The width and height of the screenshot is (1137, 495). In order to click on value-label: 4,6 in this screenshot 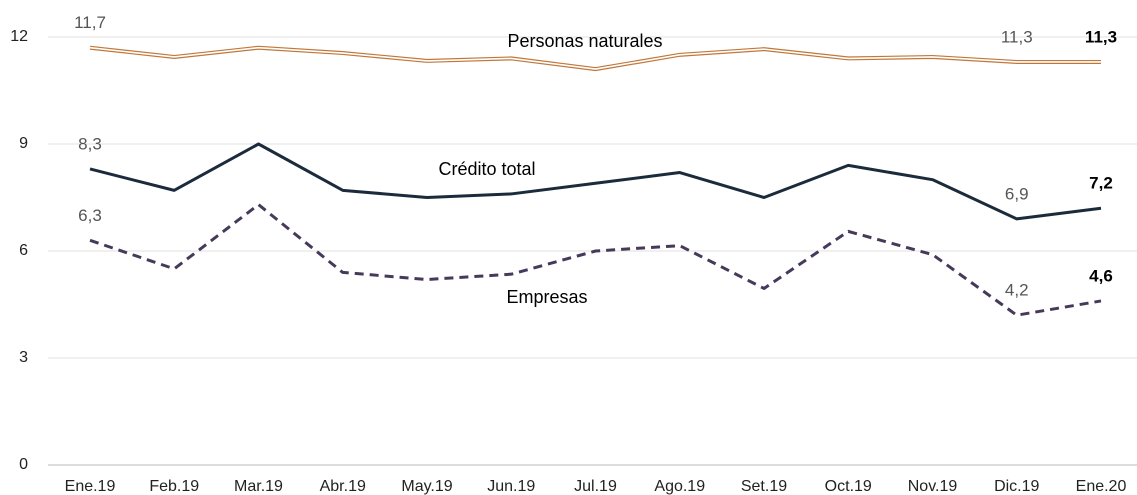, I will do `click(1101, 275)`.